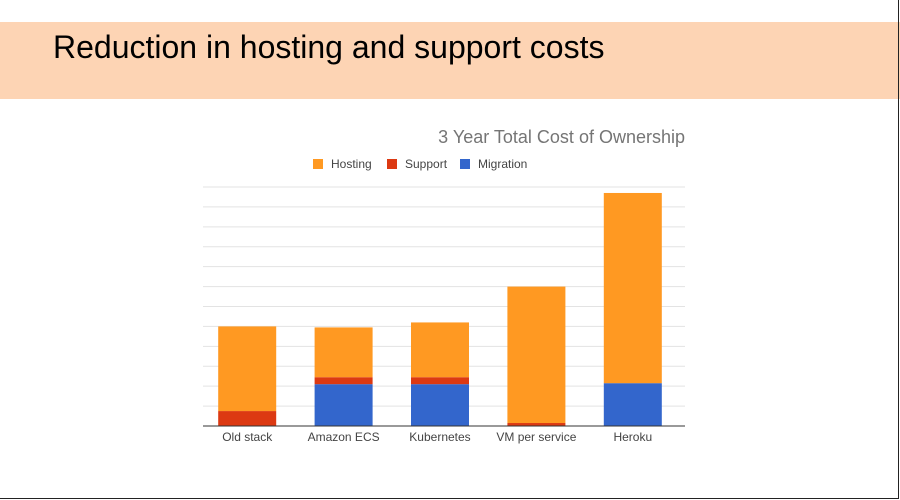  I want to click on x-tick-label: Kubernetes, so click(439, 437).